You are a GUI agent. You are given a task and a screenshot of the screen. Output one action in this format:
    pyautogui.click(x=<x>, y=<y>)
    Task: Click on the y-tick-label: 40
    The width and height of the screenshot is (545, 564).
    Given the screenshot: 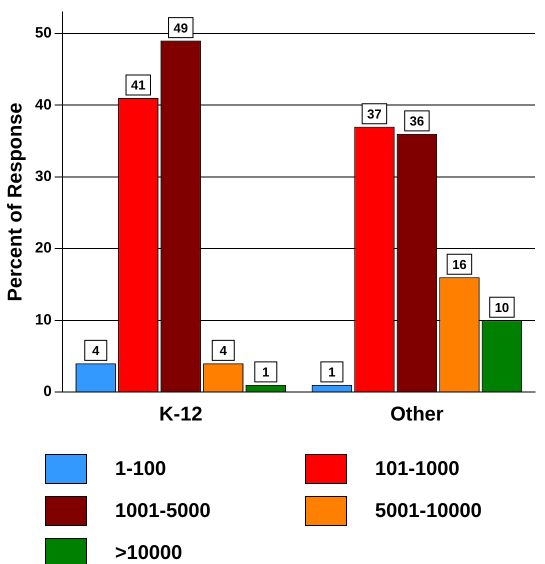 What is the action you would take?
    pyautogui.click(x=43, y=105)
    